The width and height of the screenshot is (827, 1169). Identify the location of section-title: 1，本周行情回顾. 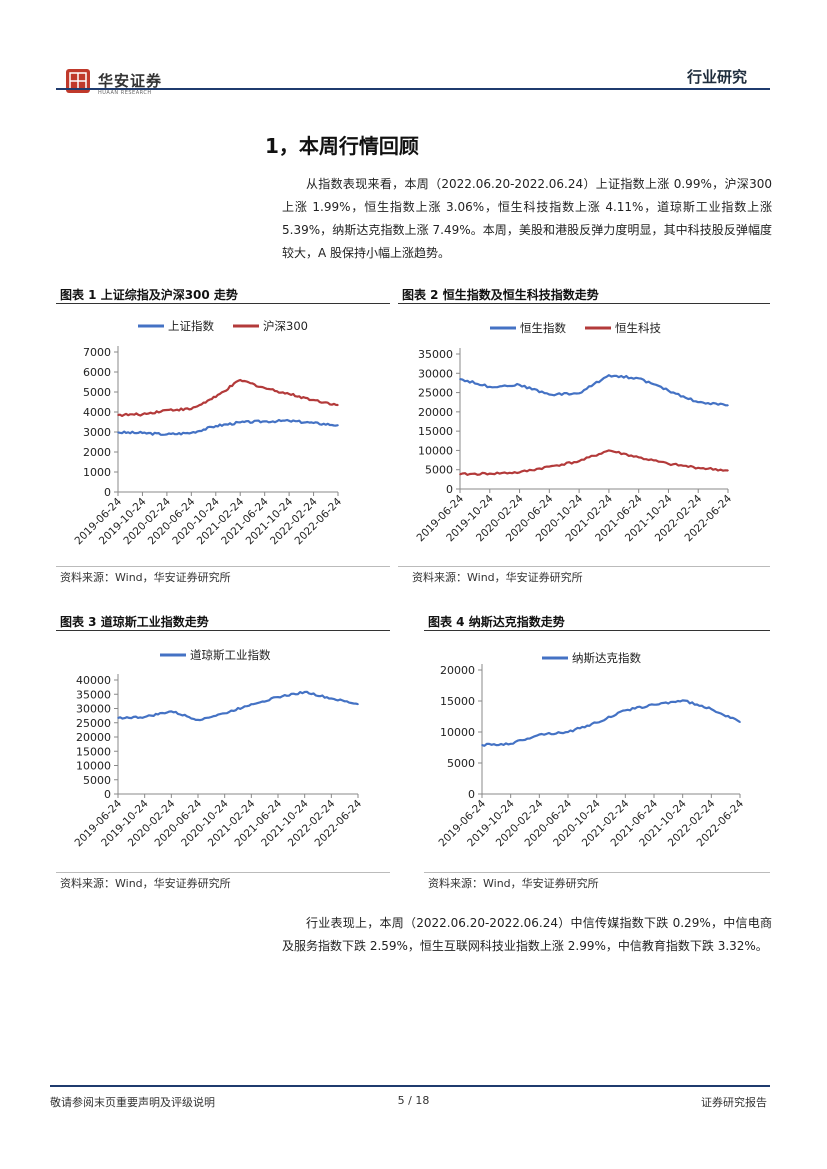
(342, 146).